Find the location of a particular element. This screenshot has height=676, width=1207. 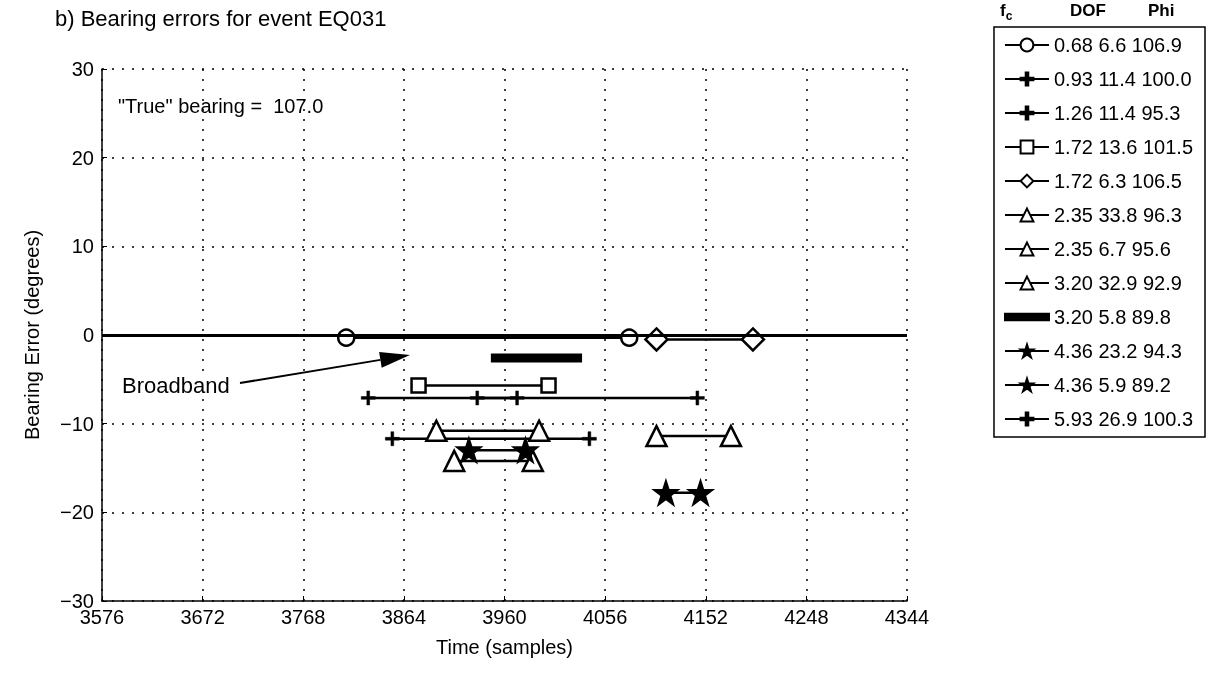

legend-label: 4.36 23.2 94.3 is located at coordinates (1117, 351).